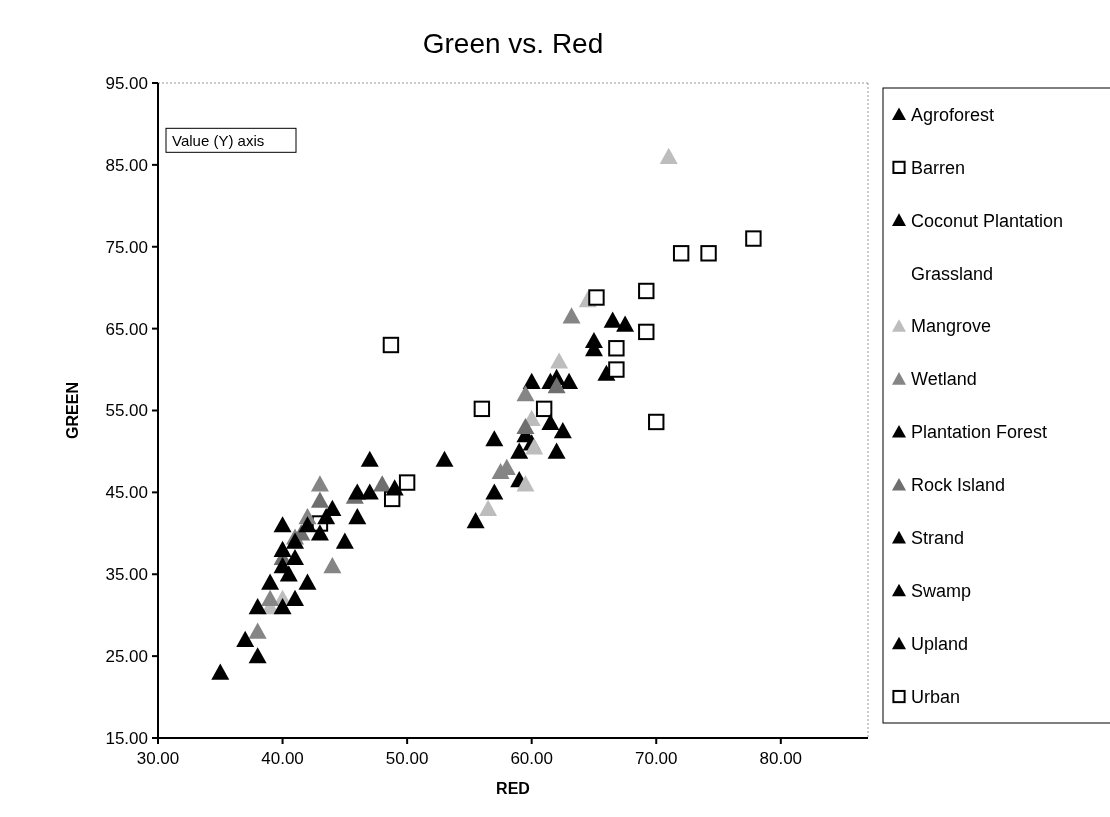 Image resolution: width=1110 pixels, height=817 pixels. I want to click on x-tick-label: 50.00, so click(407, 758).